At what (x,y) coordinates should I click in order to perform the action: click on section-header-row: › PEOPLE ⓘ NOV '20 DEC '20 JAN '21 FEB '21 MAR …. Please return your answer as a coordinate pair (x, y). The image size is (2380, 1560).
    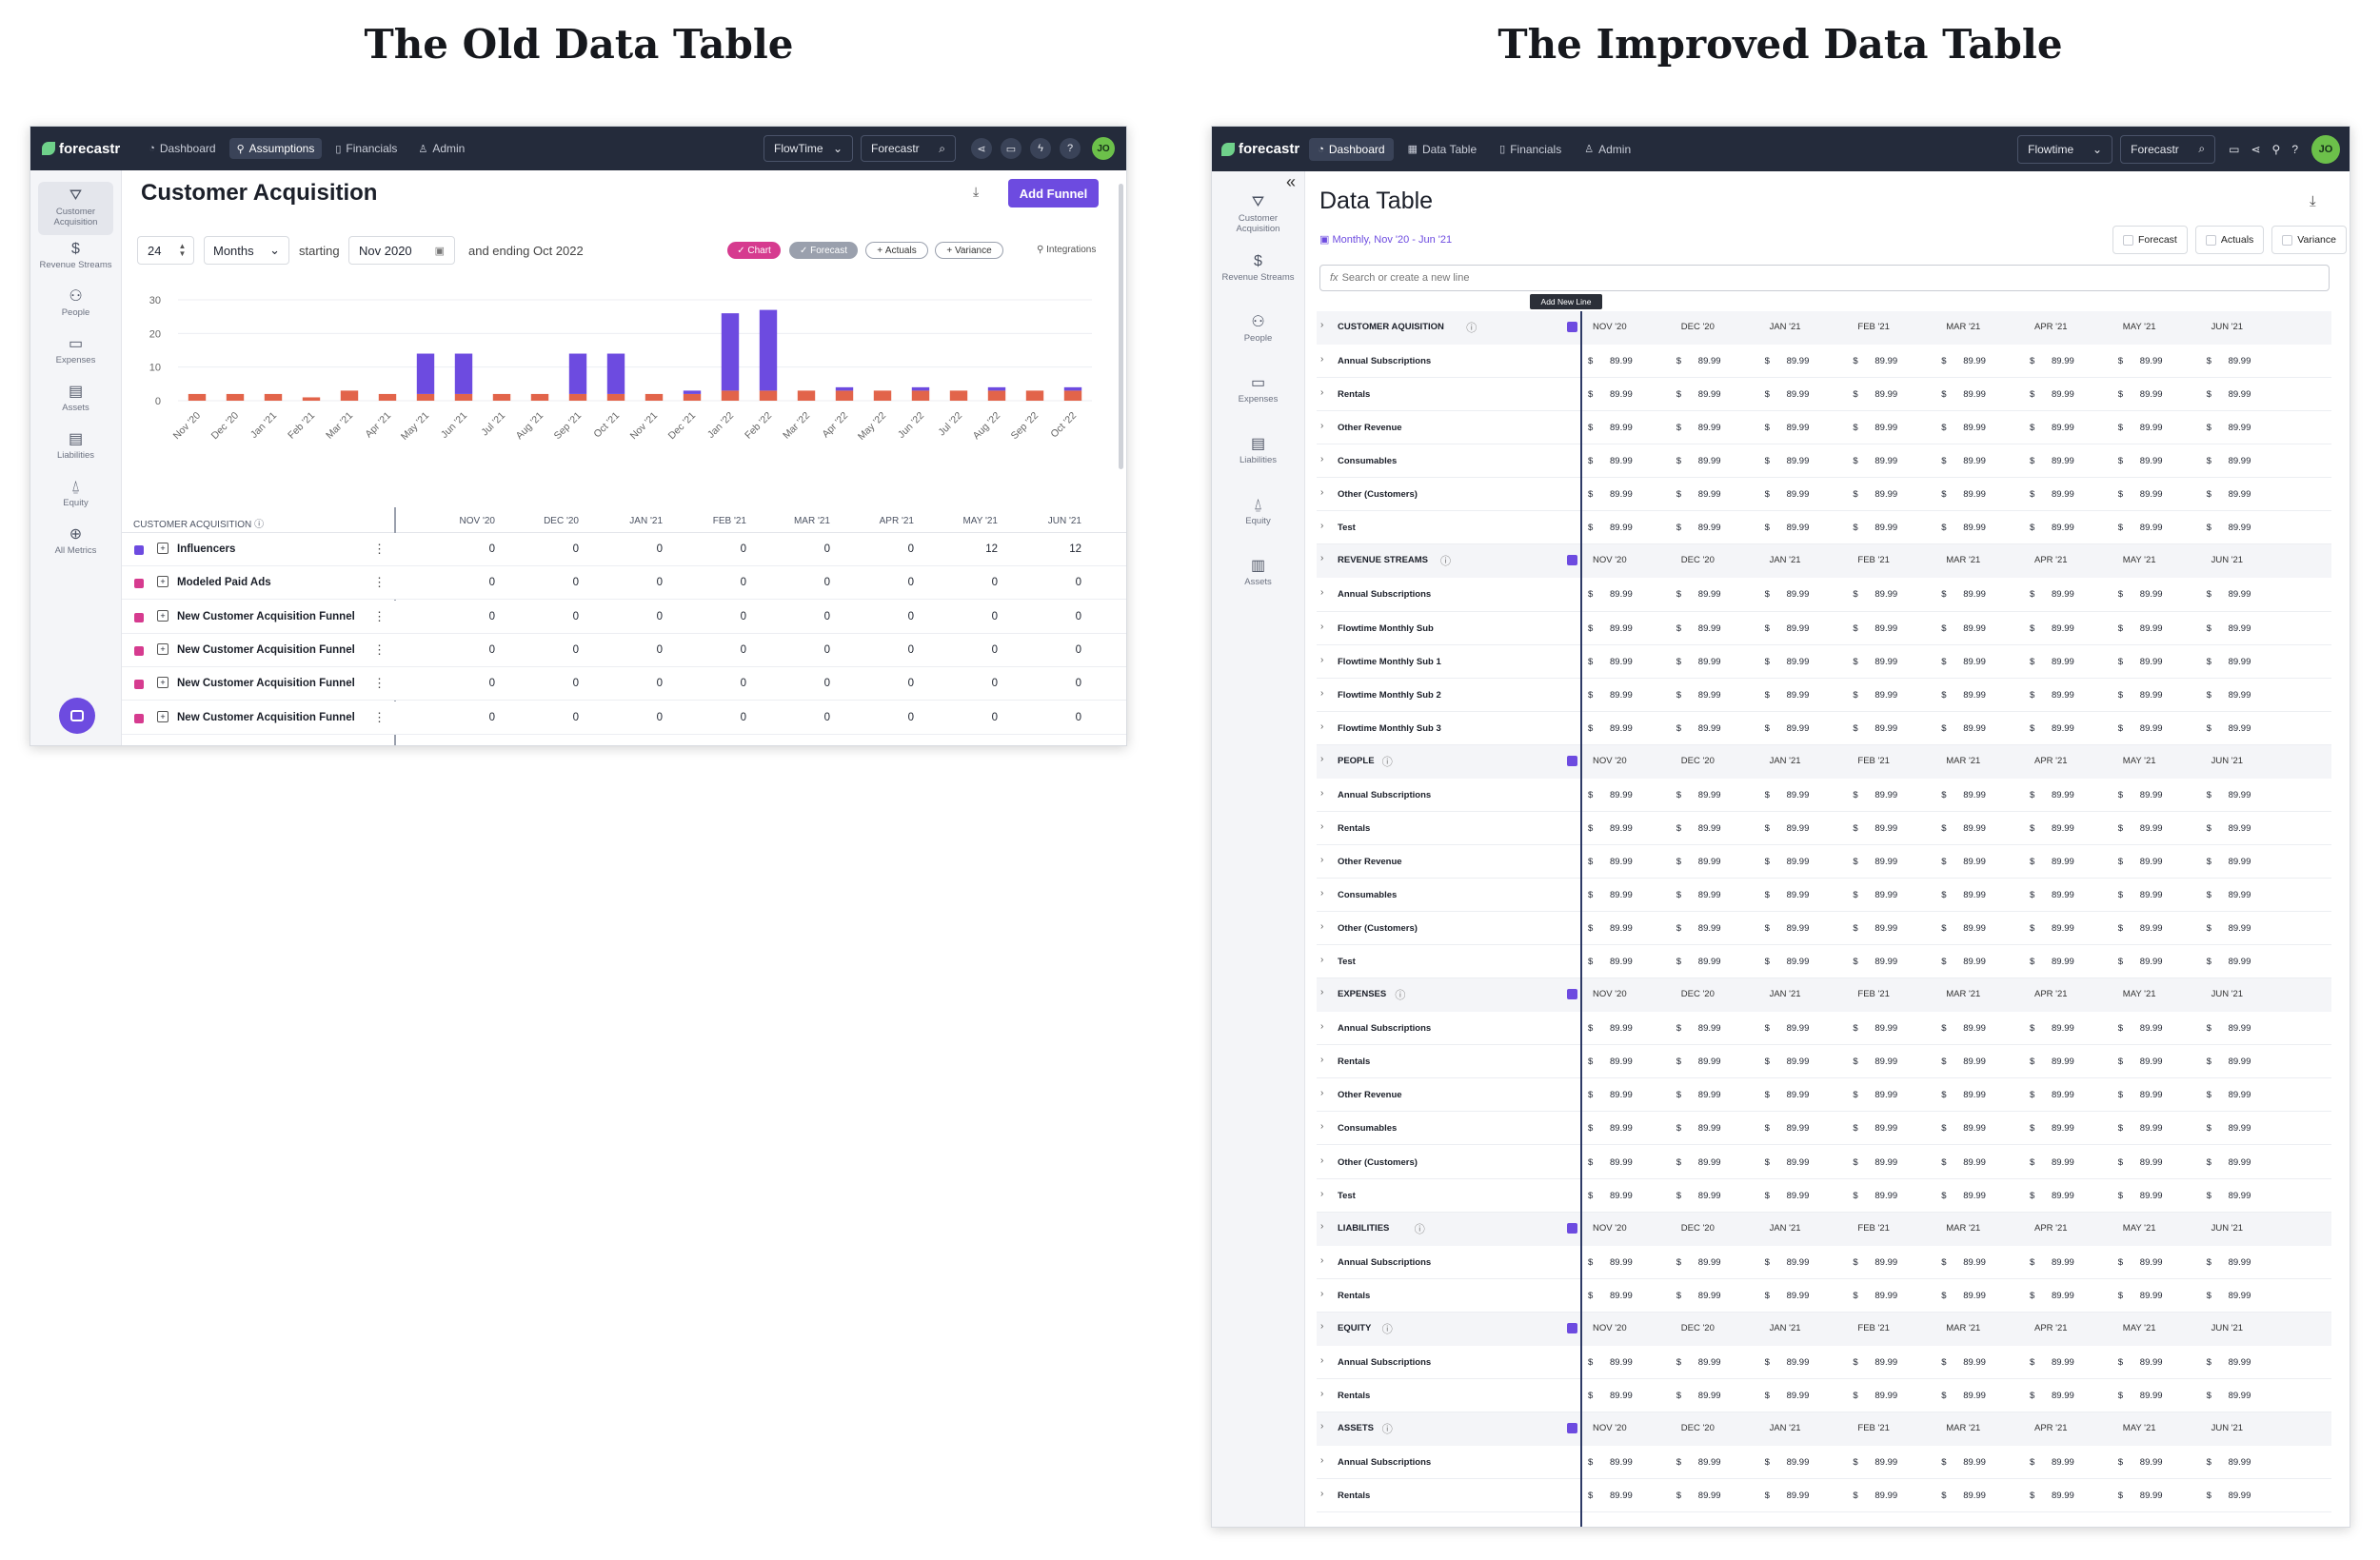
    Looking at the image, I should click on (1824, 761).